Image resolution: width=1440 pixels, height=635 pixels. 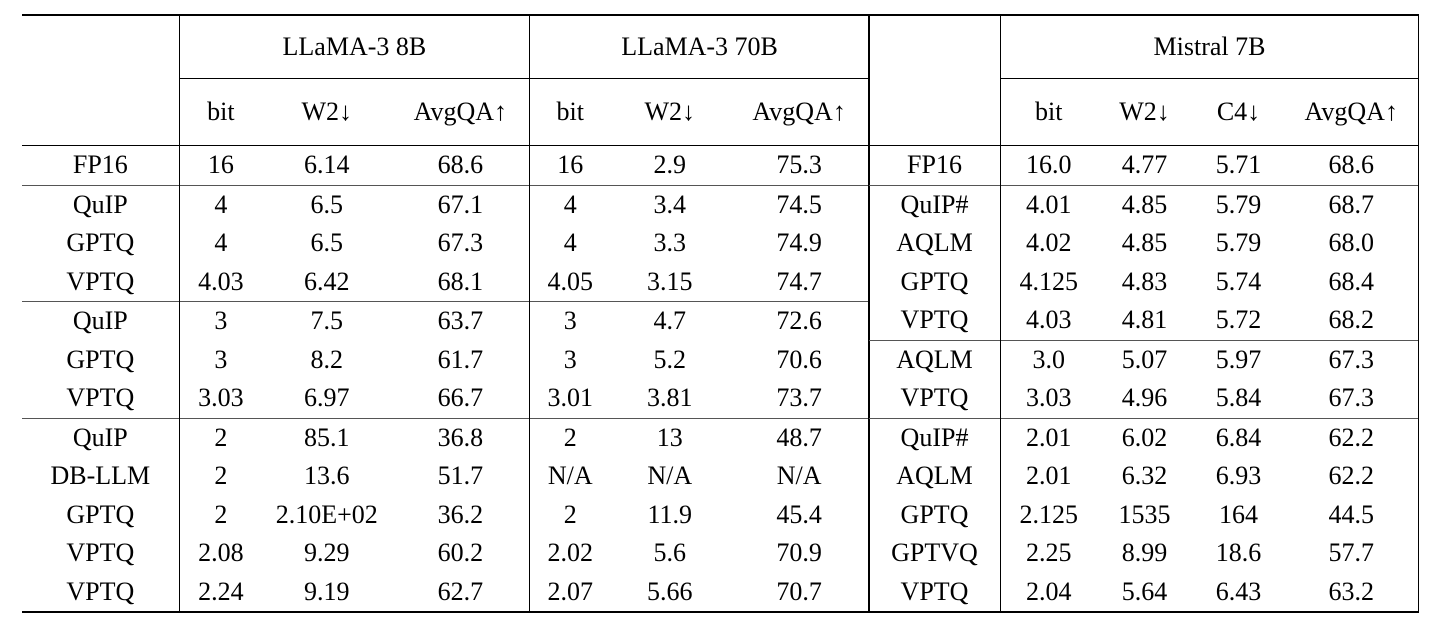 I want to click on group-header-llama3-70b: LLaMA-3 70B, so click(x=699, y=46).